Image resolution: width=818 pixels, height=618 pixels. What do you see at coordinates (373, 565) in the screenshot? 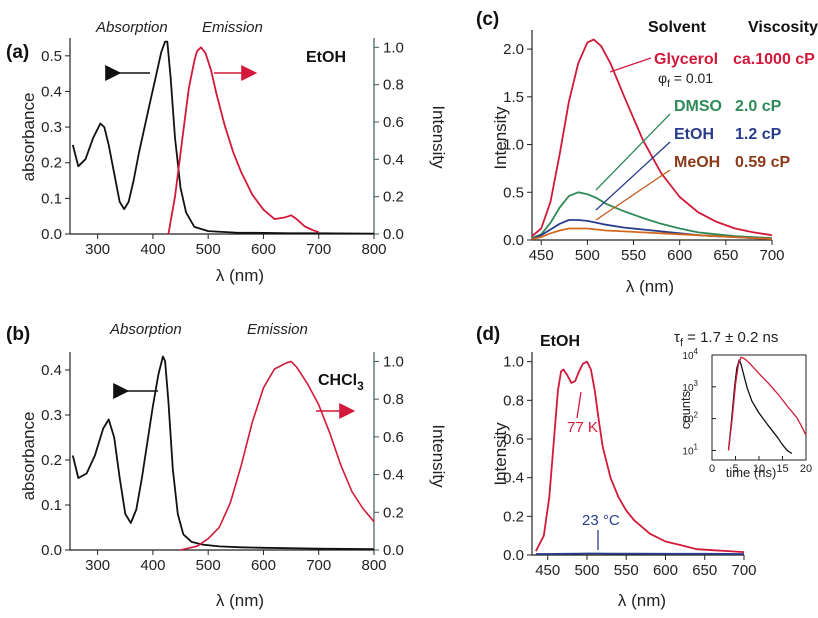
I see `x-tick-label: 800` at bounding box center [373, 565].